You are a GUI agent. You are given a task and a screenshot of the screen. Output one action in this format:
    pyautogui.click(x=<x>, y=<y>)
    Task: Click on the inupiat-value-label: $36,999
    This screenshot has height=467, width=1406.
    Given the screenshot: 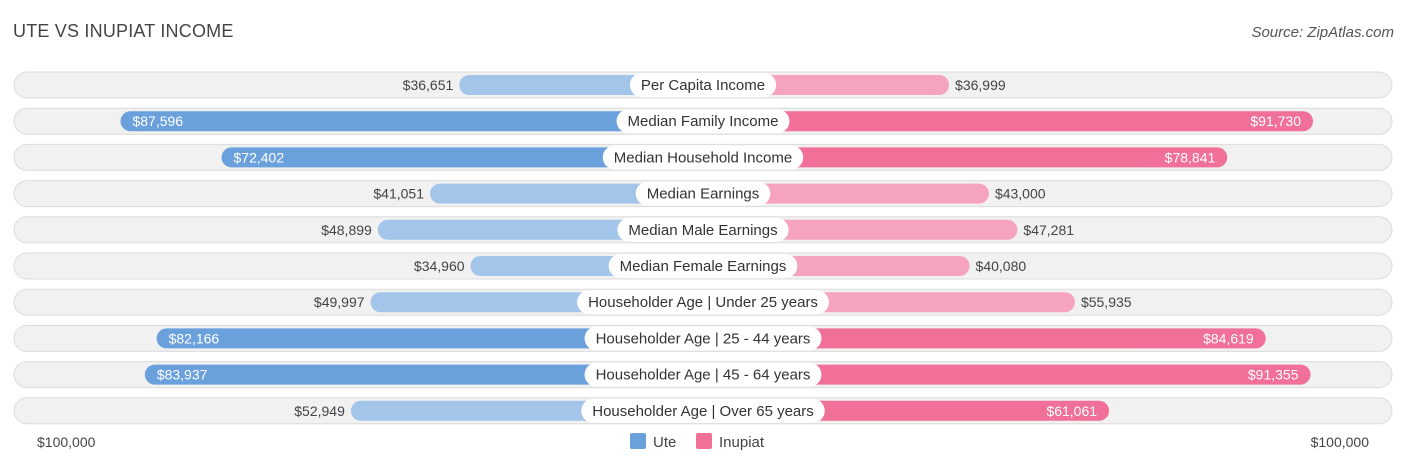 What is the action you would take?
    pyautogui.click(x=980, y=85)
    